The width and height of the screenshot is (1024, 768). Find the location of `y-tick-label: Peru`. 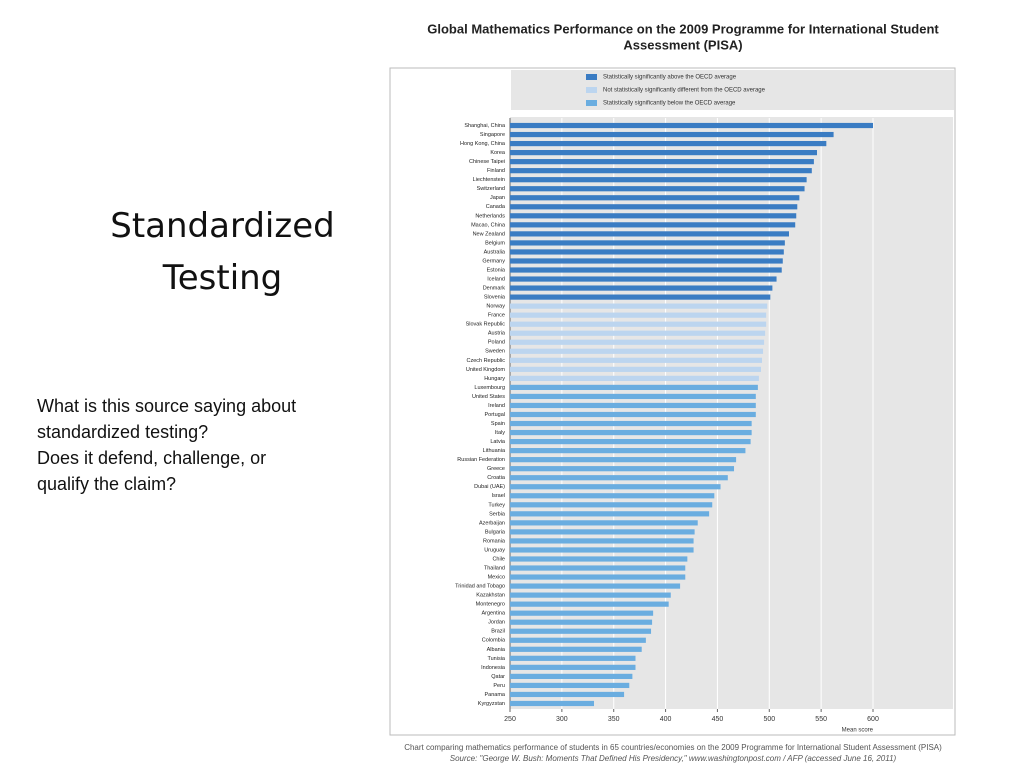

y-tick-label: Peru is located at coordinates (499, 686).